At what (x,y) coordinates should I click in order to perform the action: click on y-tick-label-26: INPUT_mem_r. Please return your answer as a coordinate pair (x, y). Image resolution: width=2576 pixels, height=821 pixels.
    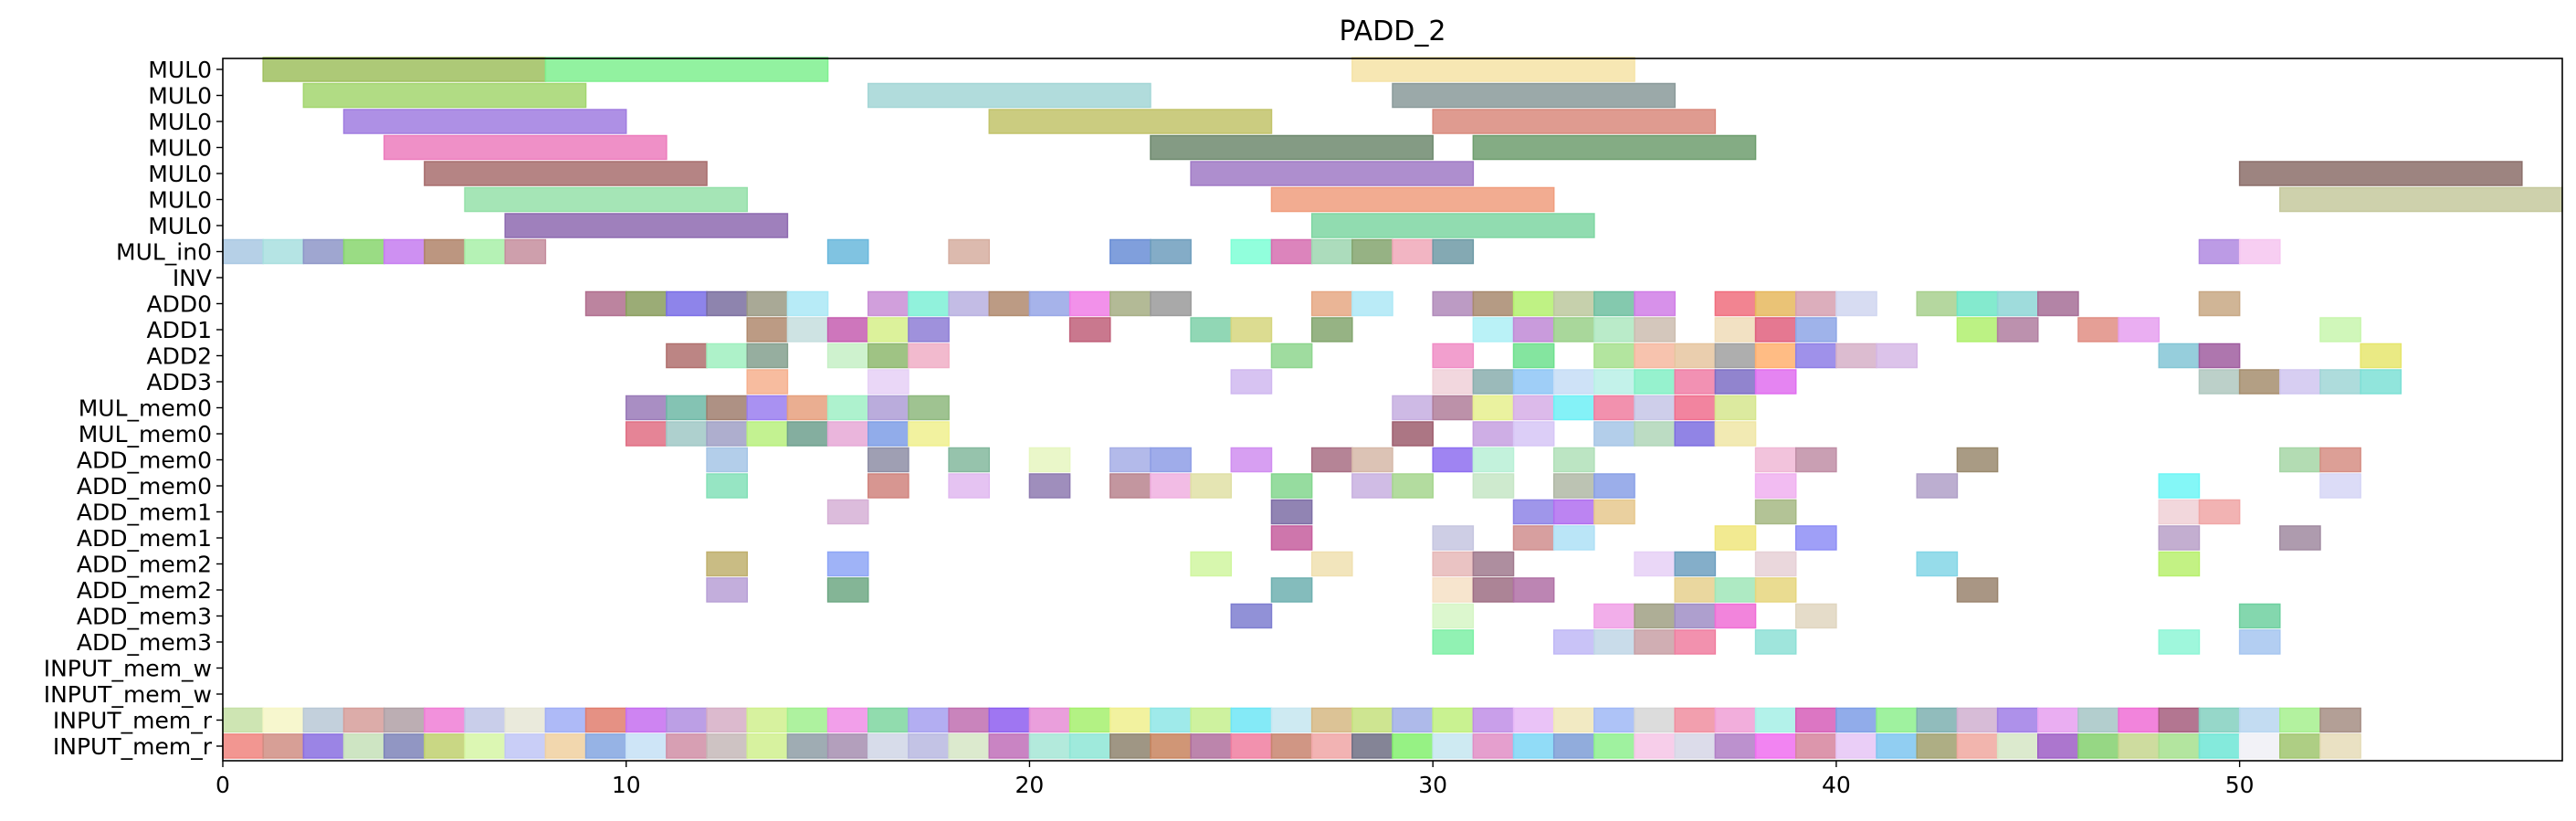
    Looking at the image, I should click on (133, 746).